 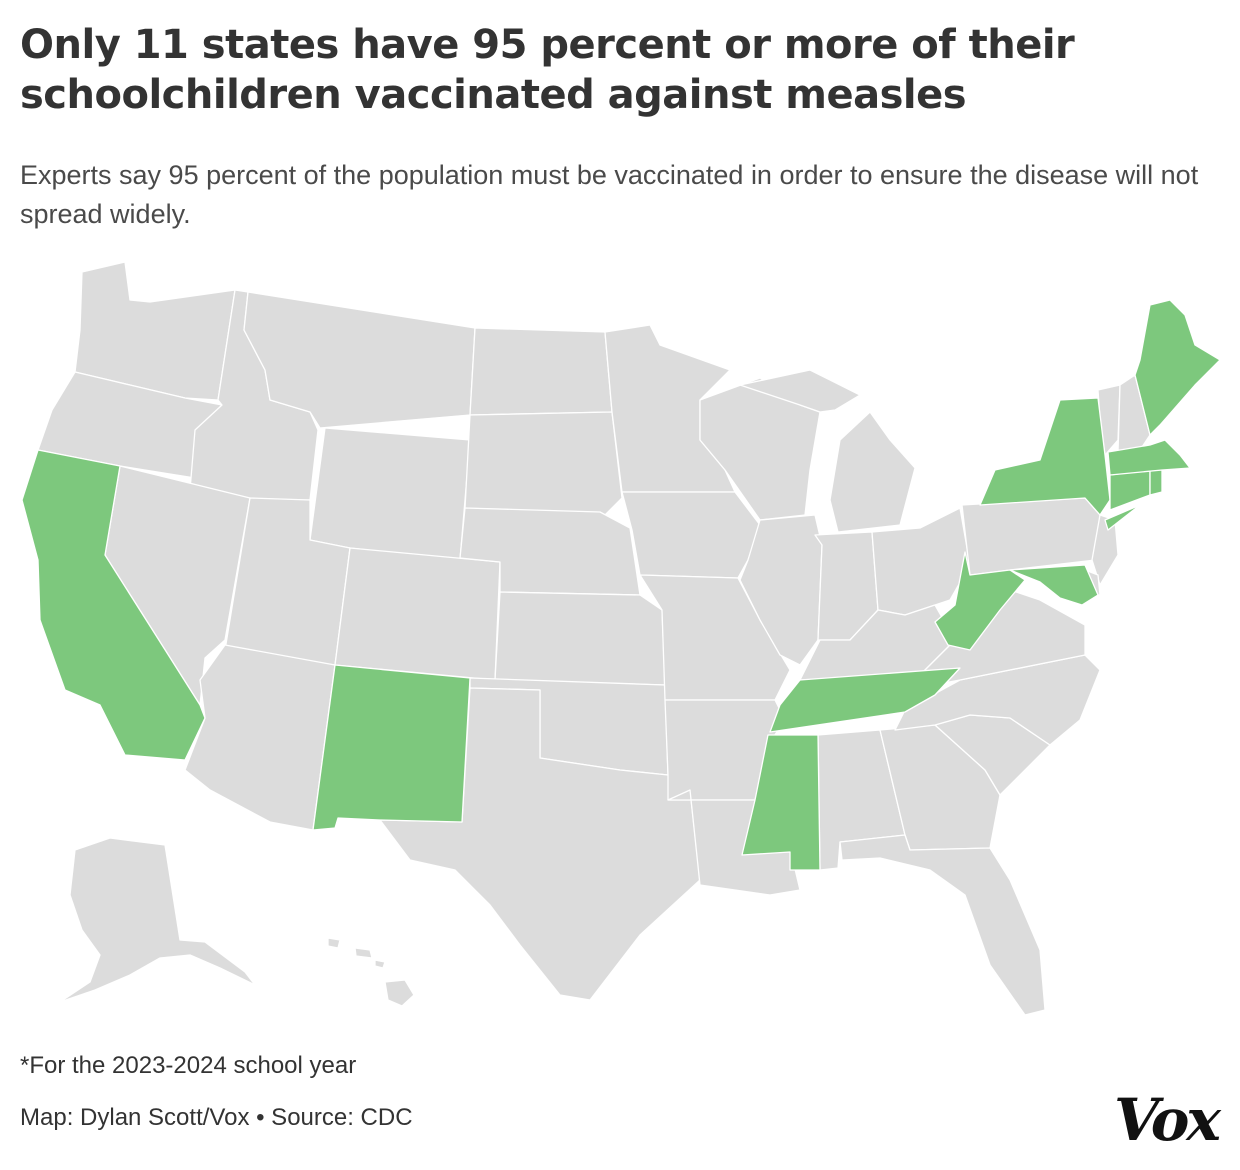 What do you see at coordinates (371, 972) in the screenshot?
I see `state-hawaii` at bounding box center [371, 972].